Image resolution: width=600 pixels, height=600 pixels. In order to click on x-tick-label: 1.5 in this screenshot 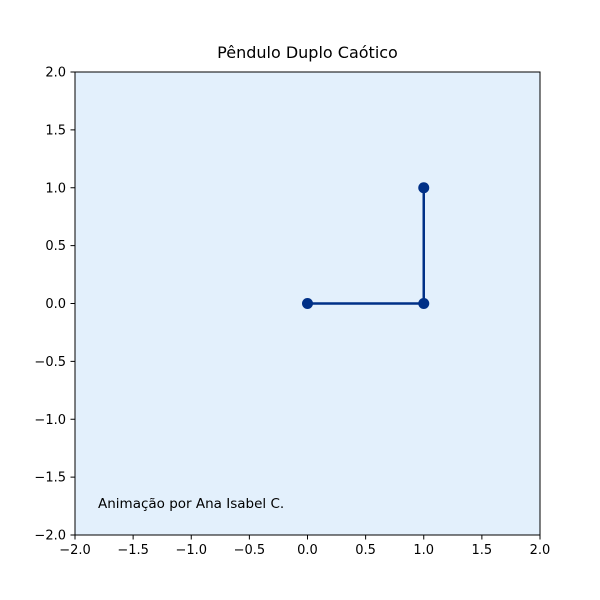, I will do `click(482, 550)`.